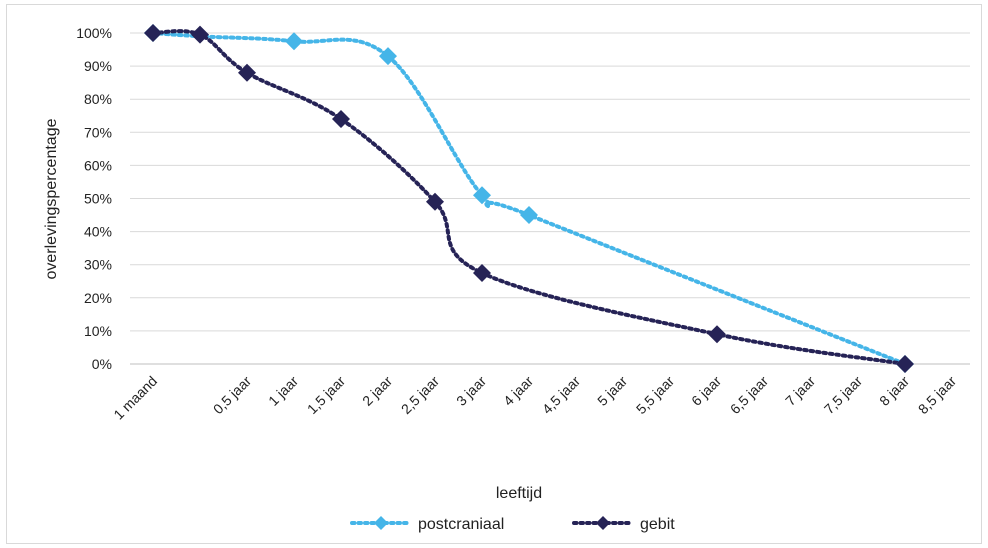 The image size is (988, 548). What do you see at coordinates (94, 33) in the screenshot?
I see `y-tick-label: 100%` at bounding box center [94, 33].